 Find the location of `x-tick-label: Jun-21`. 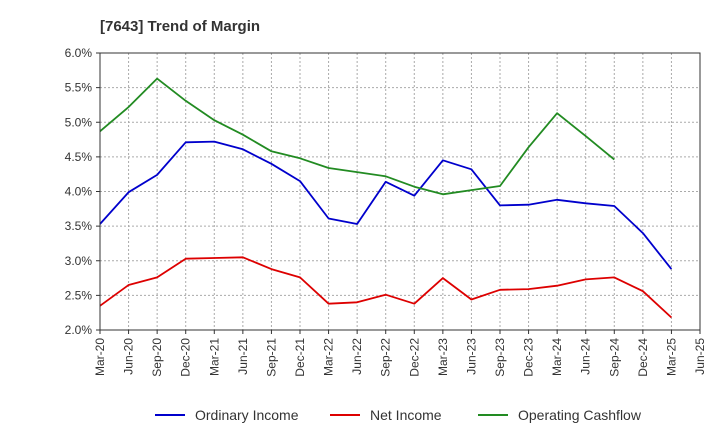

x-tick-label: Jun-21 is located at coordinates (243, 356).